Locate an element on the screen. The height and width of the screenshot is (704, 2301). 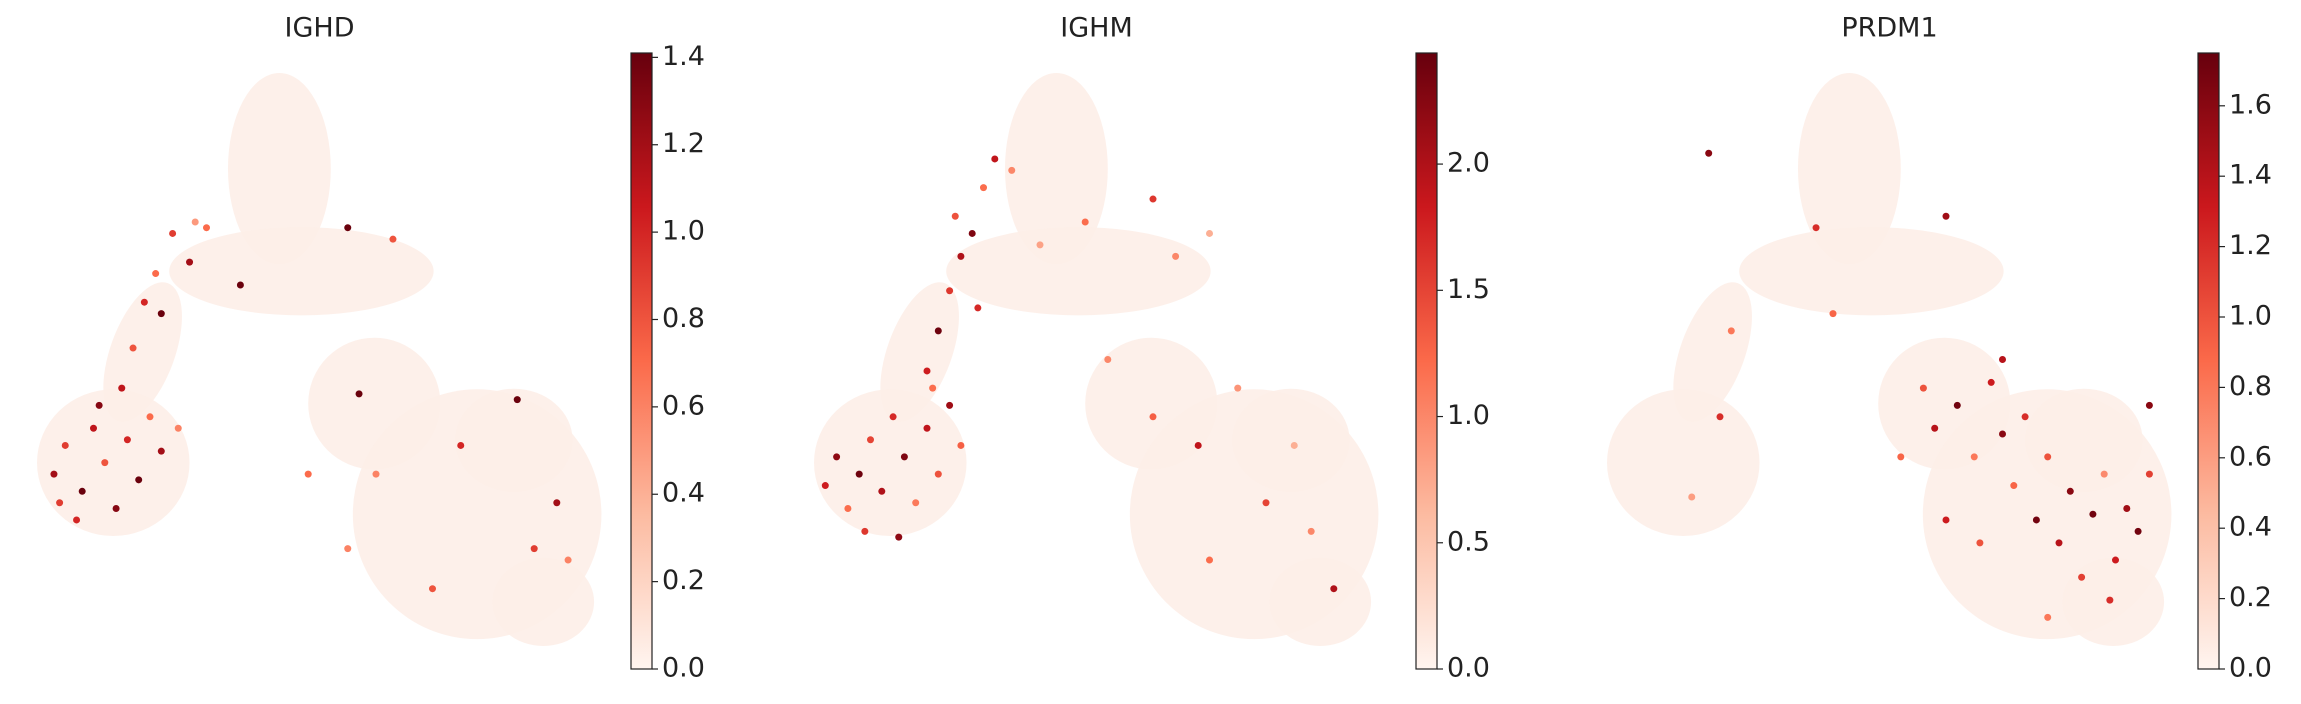
panel-title: IGHD is located at coordinates (320, 28).